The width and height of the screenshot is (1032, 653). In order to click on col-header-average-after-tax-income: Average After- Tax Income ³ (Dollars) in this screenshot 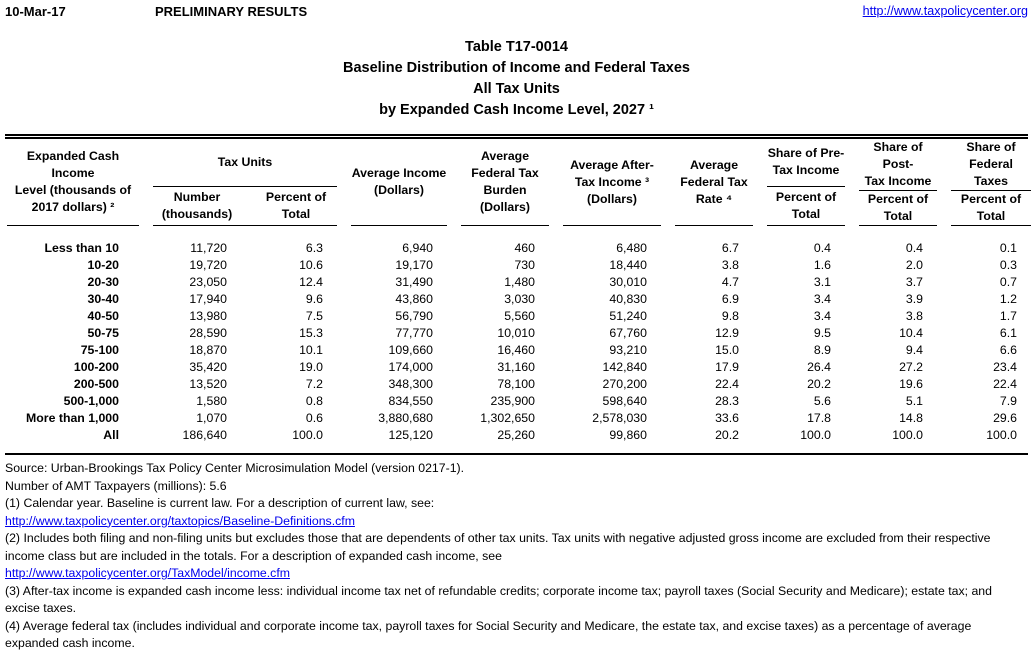, I will do `click(612, 182)`.